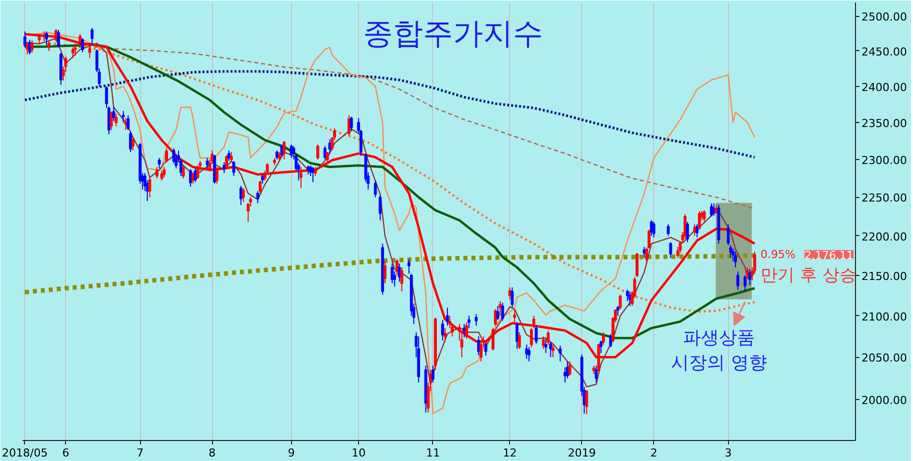 The height and width of the screenshot is (461, 913). What do you see at coordinates (728, 453) in the screenshot?
I see `x-tick-label: 3` at bounding box center [728, 453].